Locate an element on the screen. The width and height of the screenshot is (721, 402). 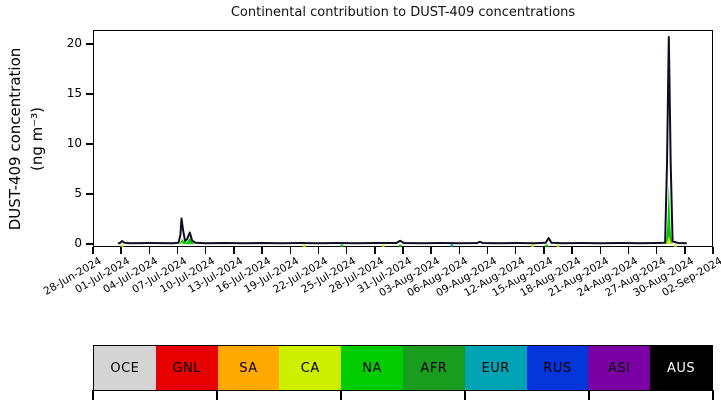
continent-legend: OCE GNL SA CA NA AFR EUR RUS ASI AUS is located at coordinates (403, 368).